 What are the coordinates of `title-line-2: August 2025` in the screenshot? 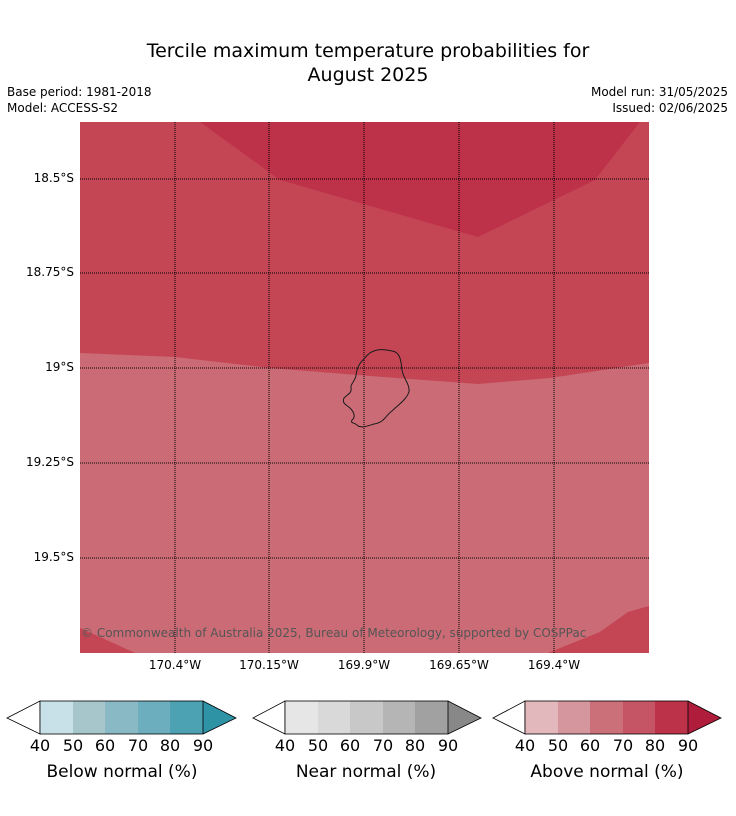 It's located at (368, 75).